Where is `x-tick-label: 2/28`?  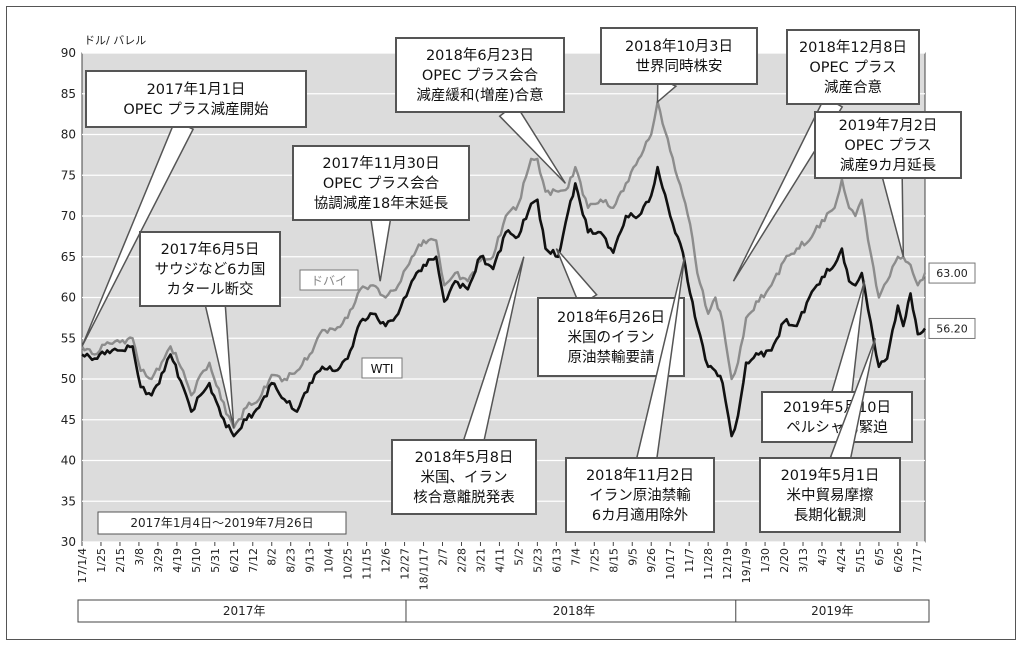
x-tick-label: 2/28 is located at coordinates (461, 560).